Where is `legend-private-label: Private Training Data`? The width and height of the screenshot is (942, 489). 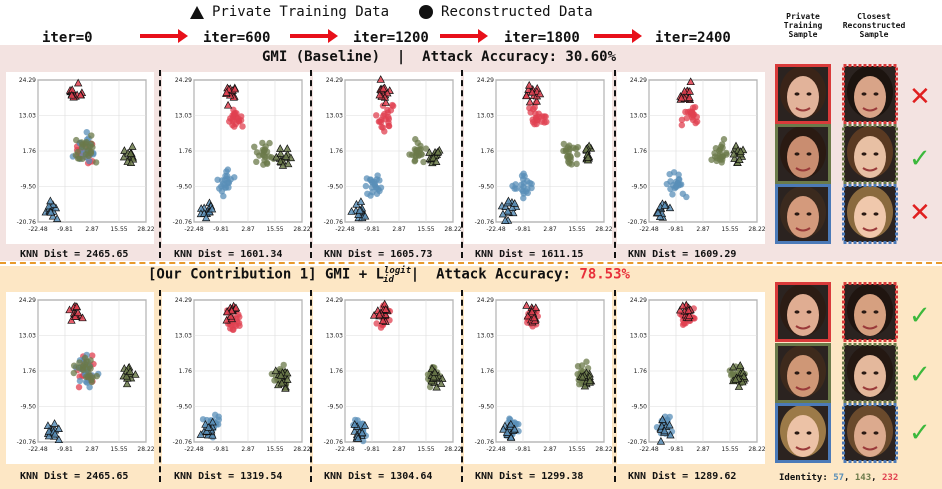
legend-private-label: Private Training Data is located at coordinates (301, 12).